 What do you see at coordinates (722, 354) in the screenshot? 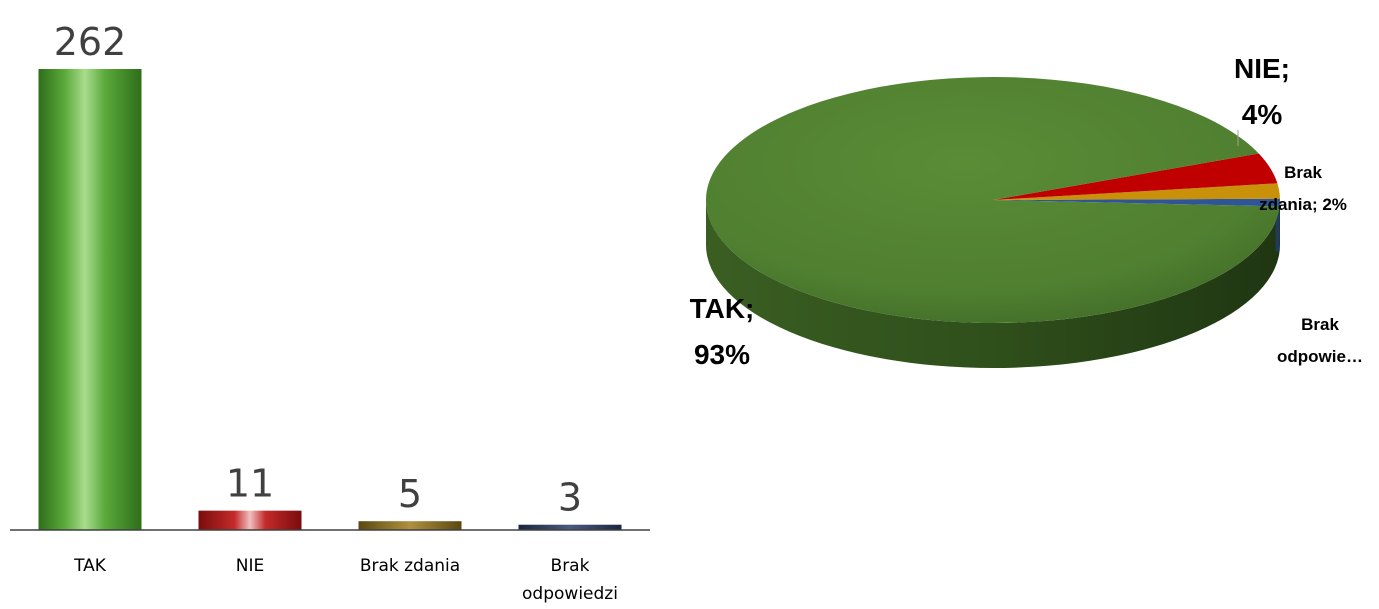
I see `pie-data-label: 93%` at bounding box center [722, 354].